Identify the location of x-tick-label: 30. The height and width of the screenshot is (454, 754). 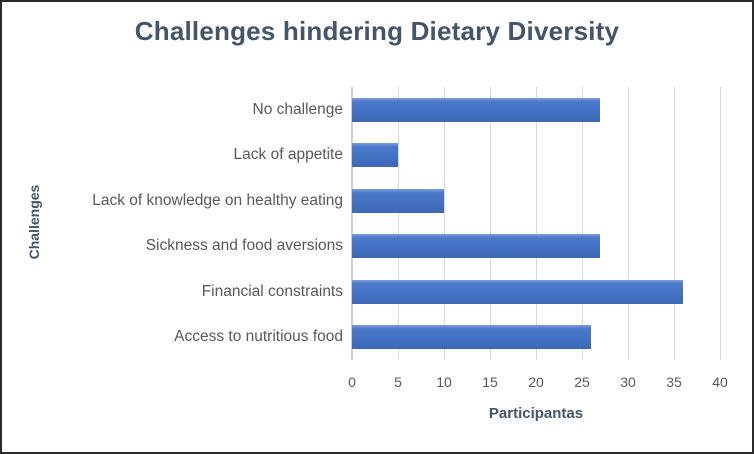
(628, 382).